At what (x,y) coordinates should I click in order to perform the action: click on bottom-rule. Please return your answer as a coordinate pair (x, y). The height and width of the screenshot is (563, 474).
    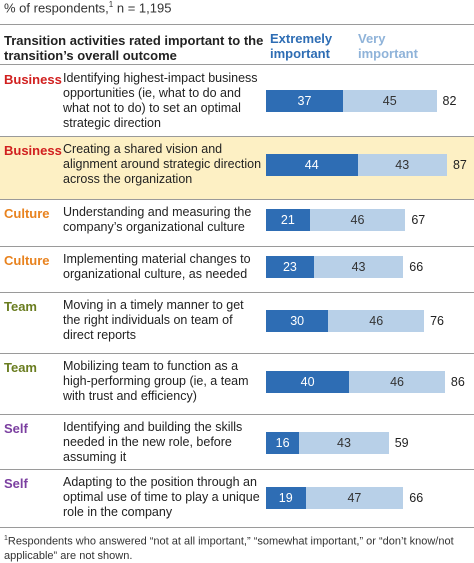
    Looking at the image, I should click on (237, 527).